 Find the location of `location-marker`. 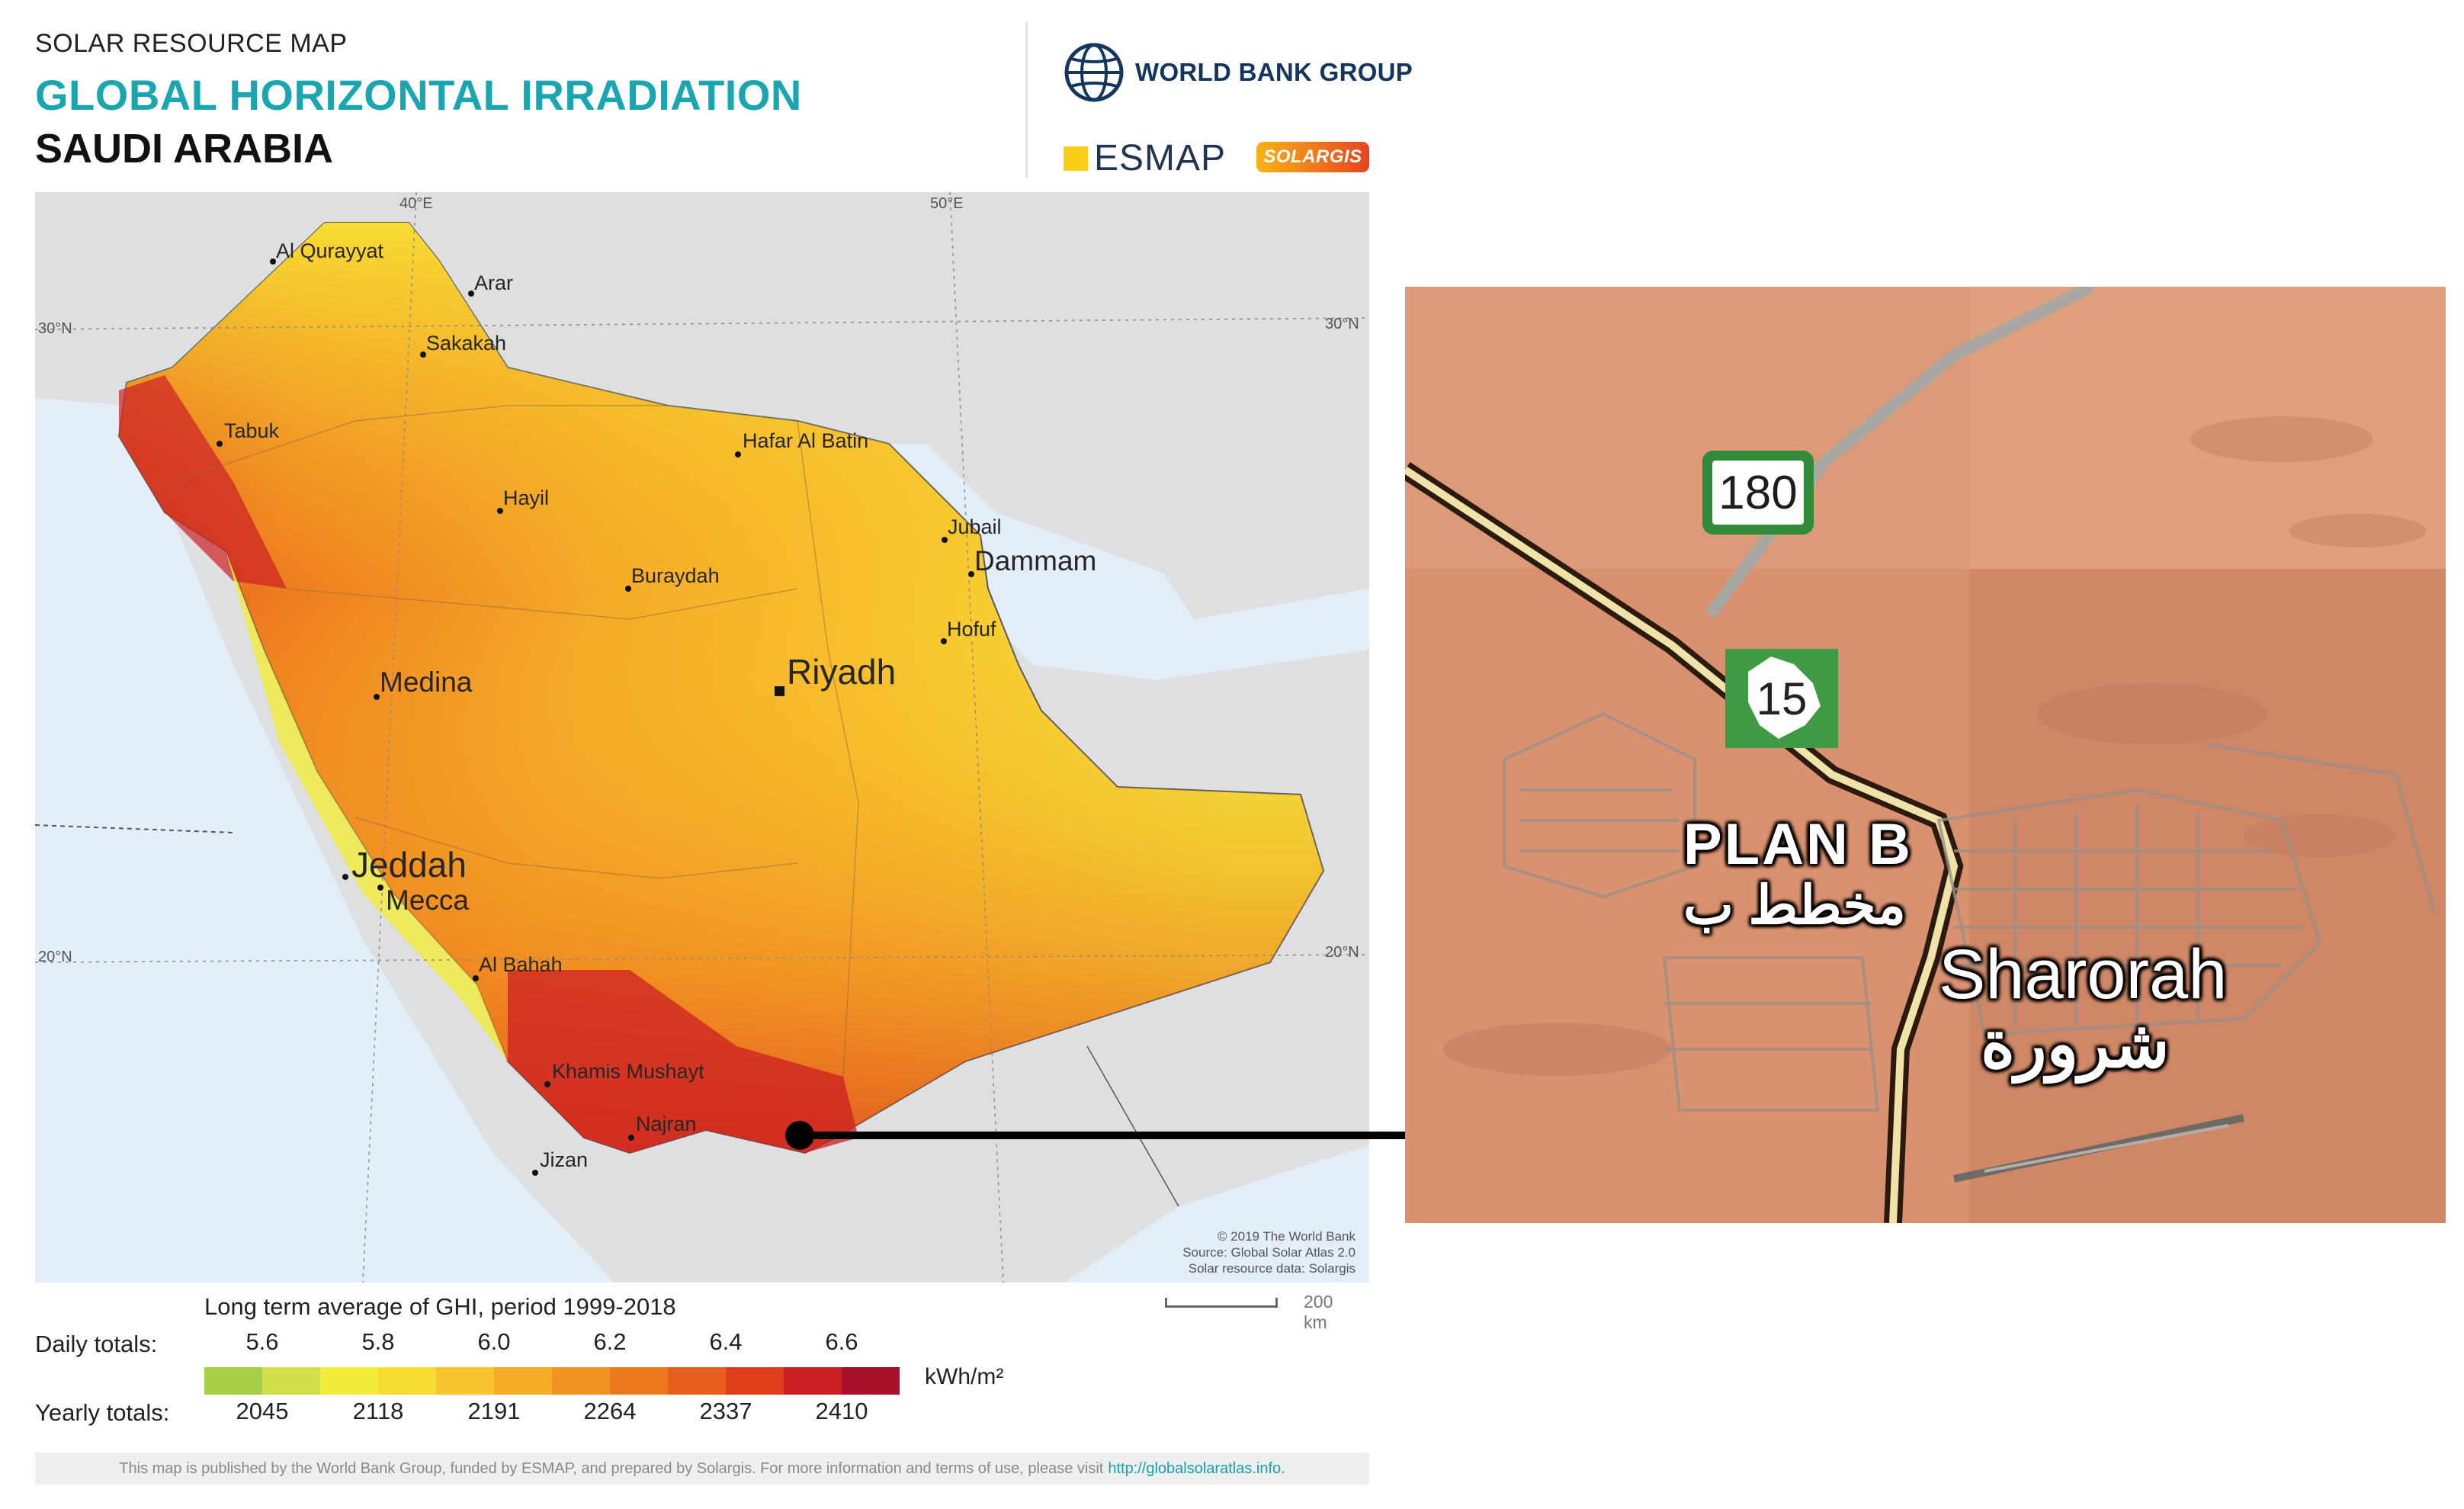

location-marker is located at coordinates (799, 1135).